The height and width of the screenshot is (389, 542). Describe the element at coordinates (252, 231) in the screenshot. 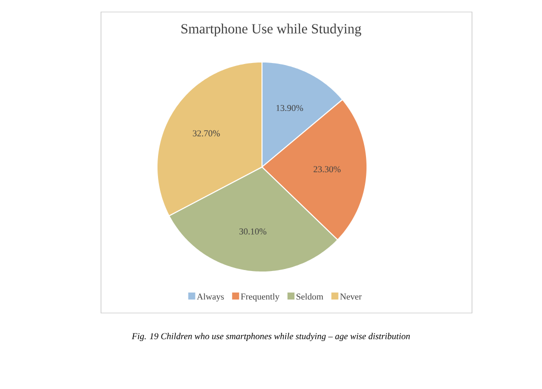

I see `data-label: 30.10%` at that location.